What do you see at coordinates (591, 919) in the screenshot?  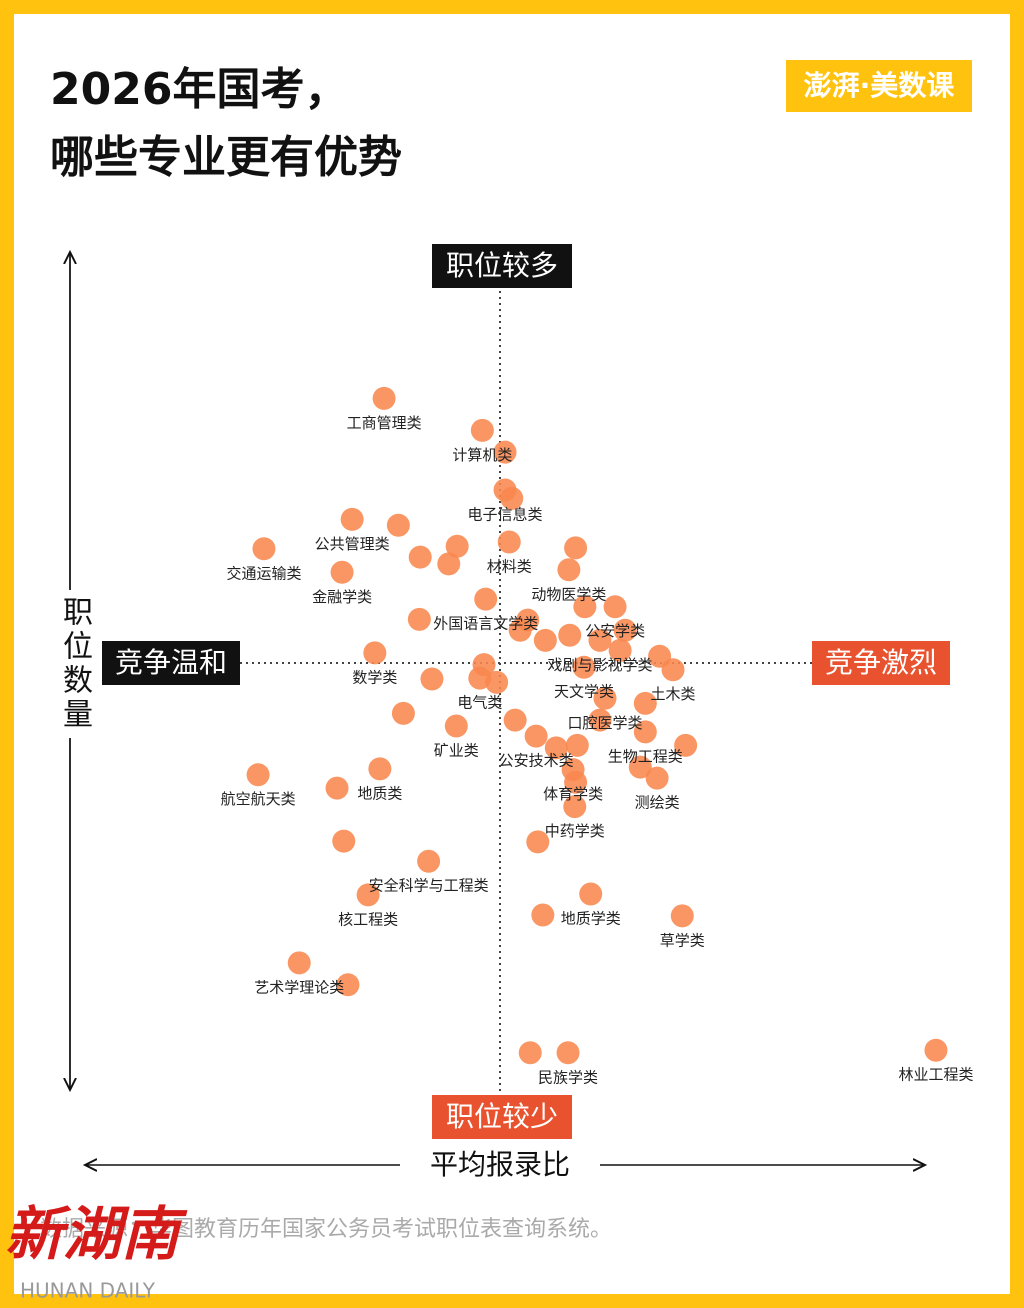 I see `point-label: 地质学类` at bounding box center [591, 919].